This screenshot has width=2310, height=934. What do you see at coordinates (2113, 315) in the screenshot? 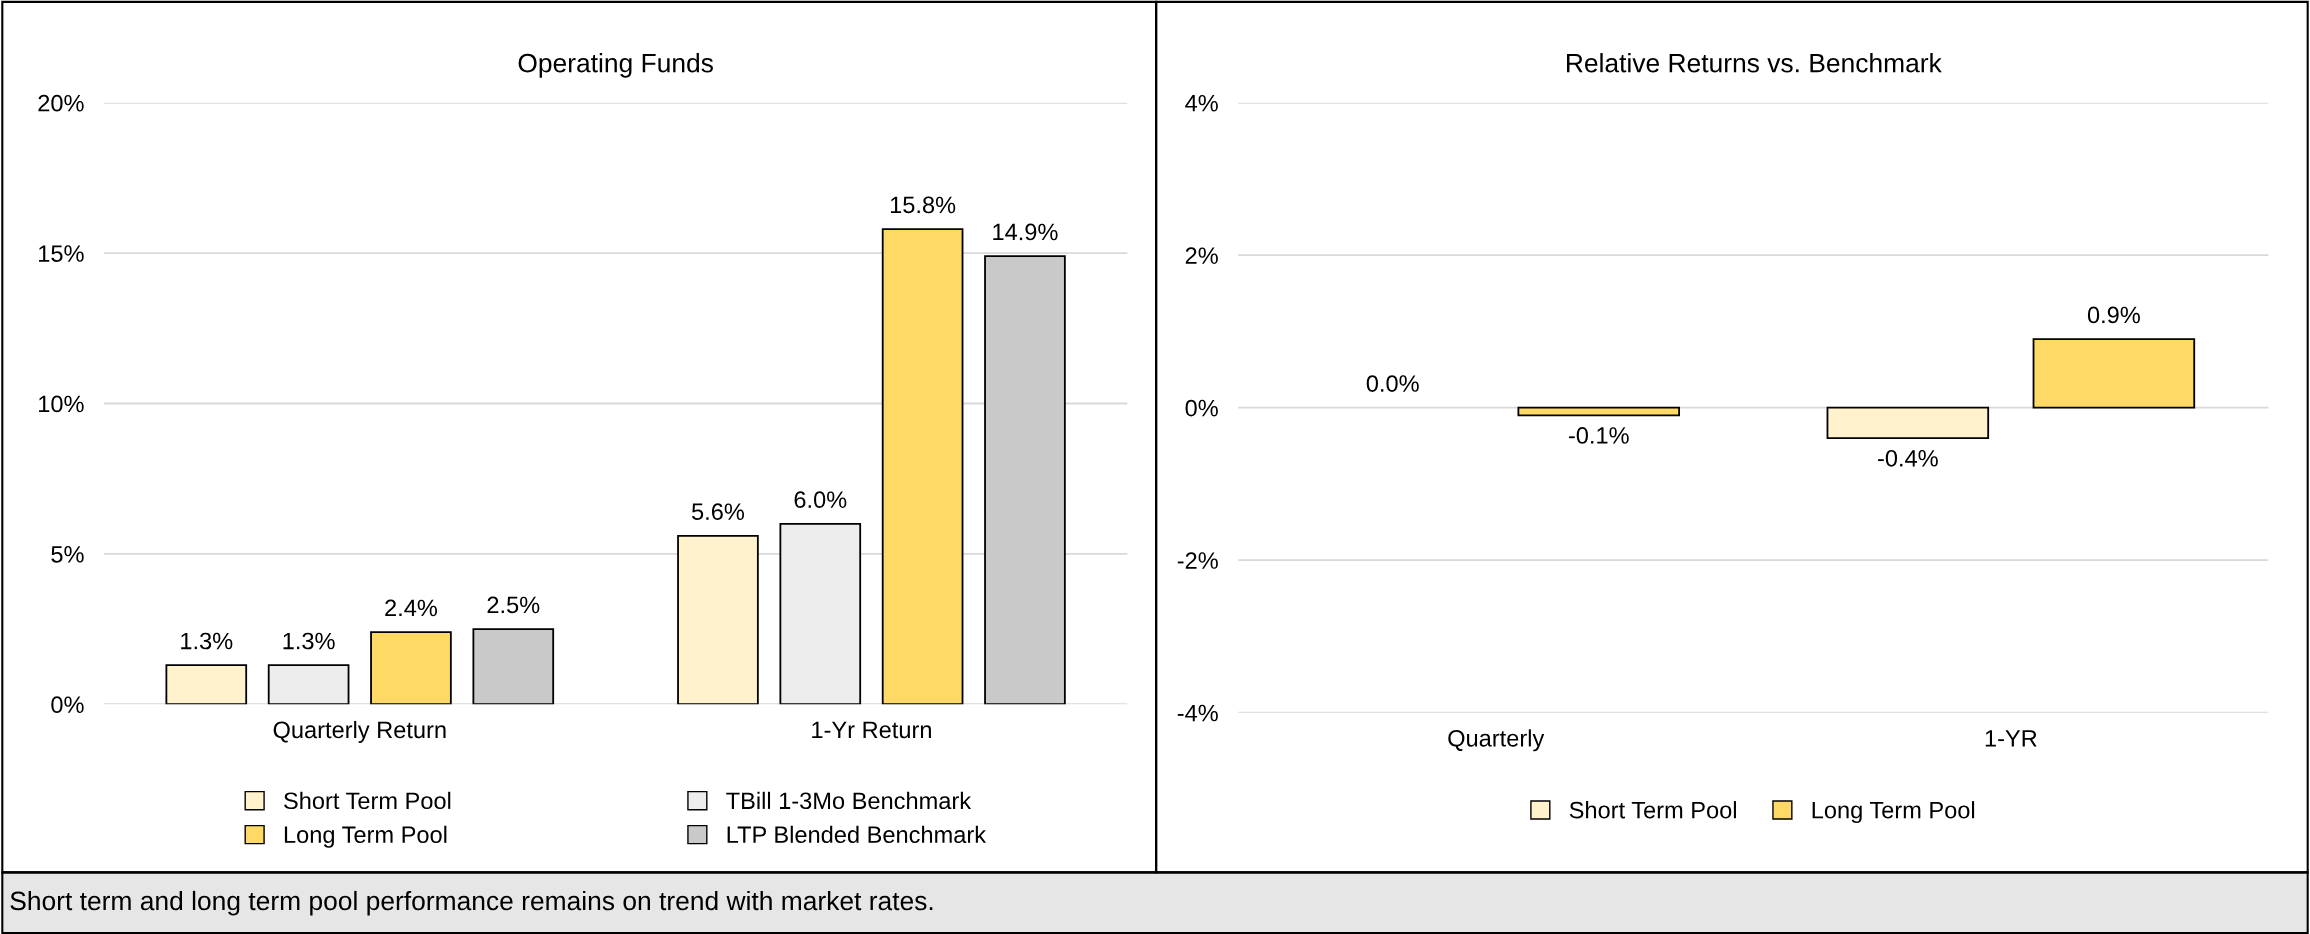
I see `text: 0.9%` at bounding box center [2113, 315].